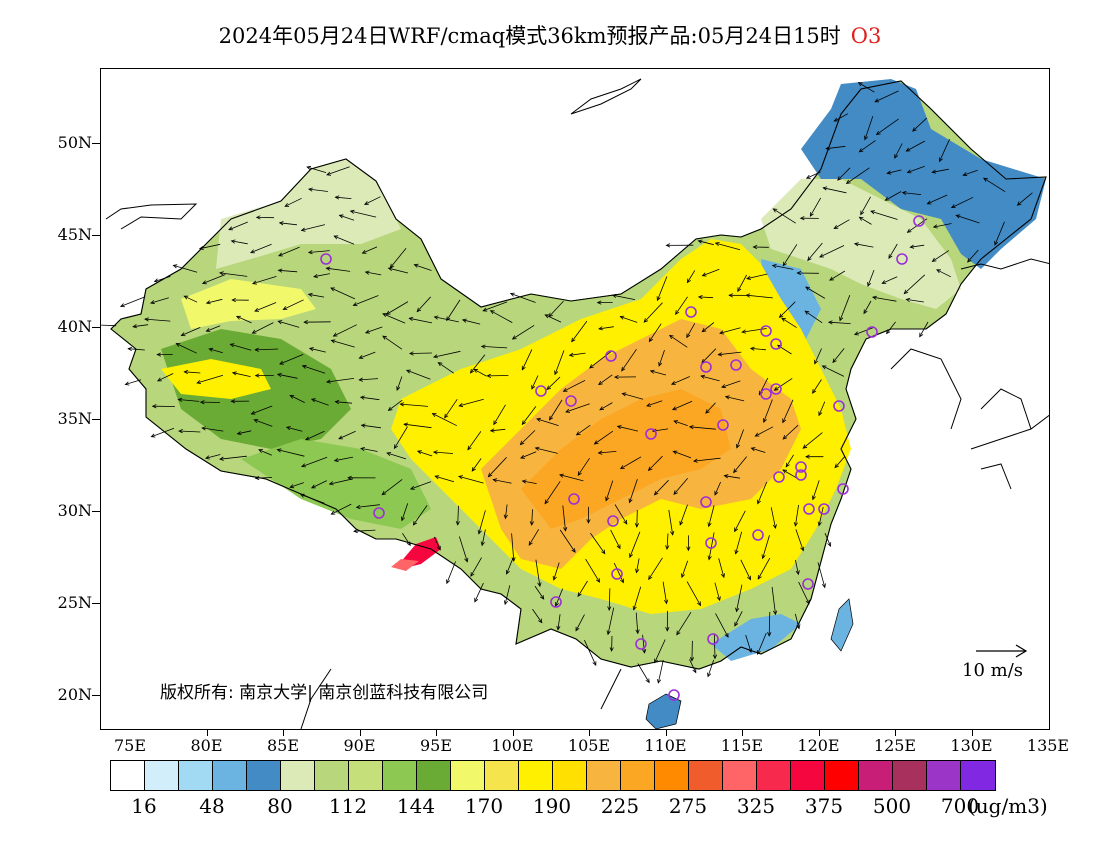  I want to click on lon-label: 110E, so click(665, 745).